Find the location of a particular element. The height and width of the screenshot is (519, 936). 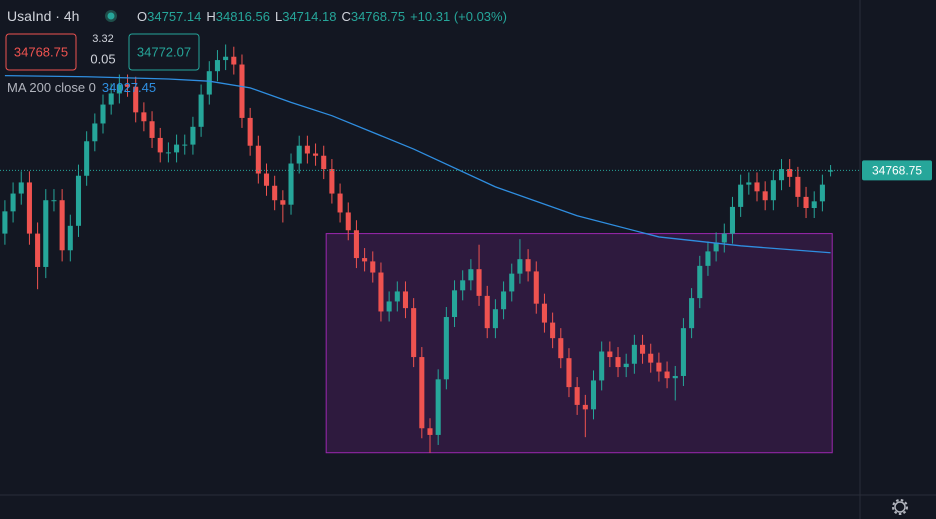

ohlc-value: 34757.14 is located at coordinates (174, 16).